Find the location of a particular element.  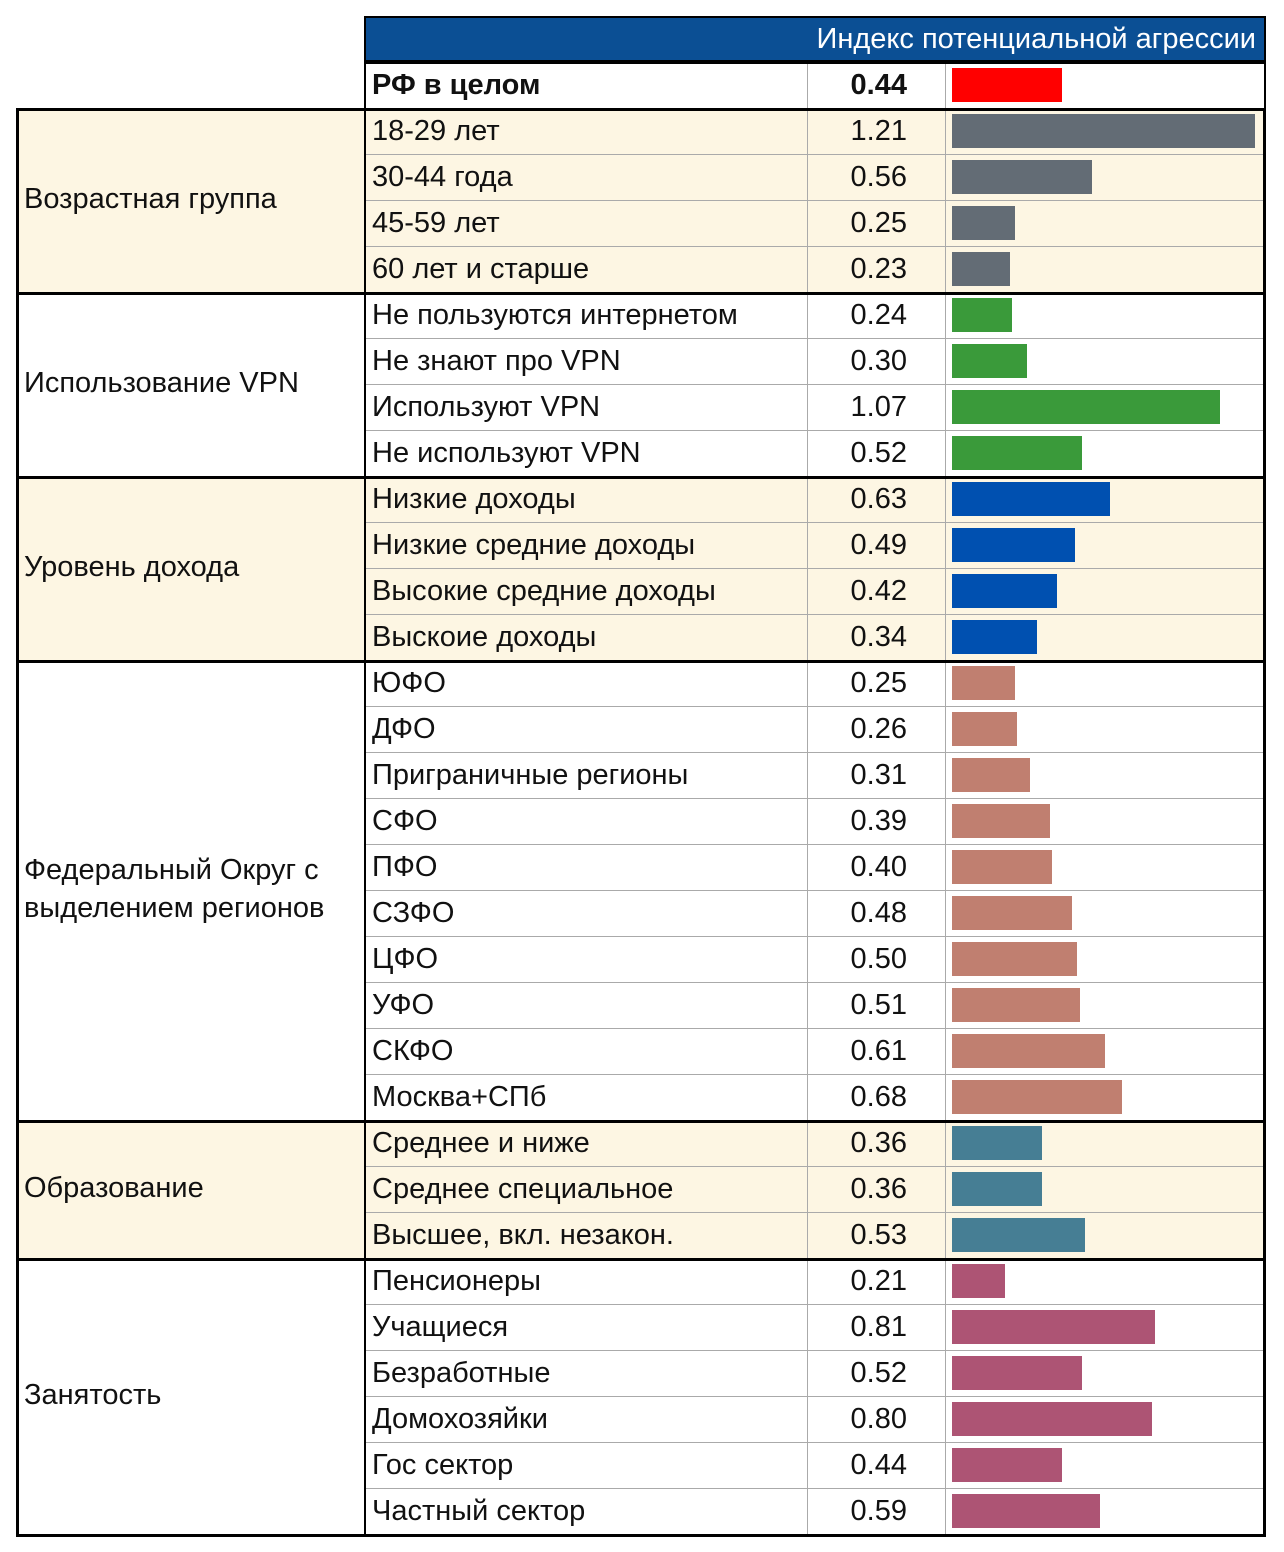

group-name: Занятость is located at coordinates (93, 1395).